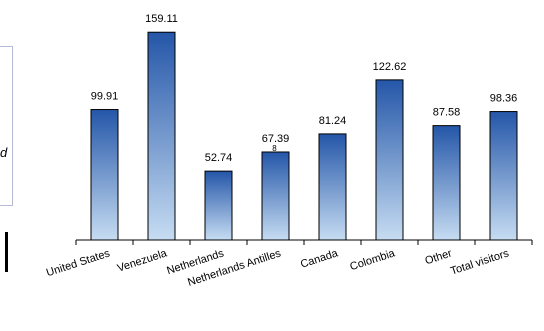  What do you see at coordinates (319, 259) in the screenshot?
I see `x-tick-label: Canada` at bounding box center [319, 259].